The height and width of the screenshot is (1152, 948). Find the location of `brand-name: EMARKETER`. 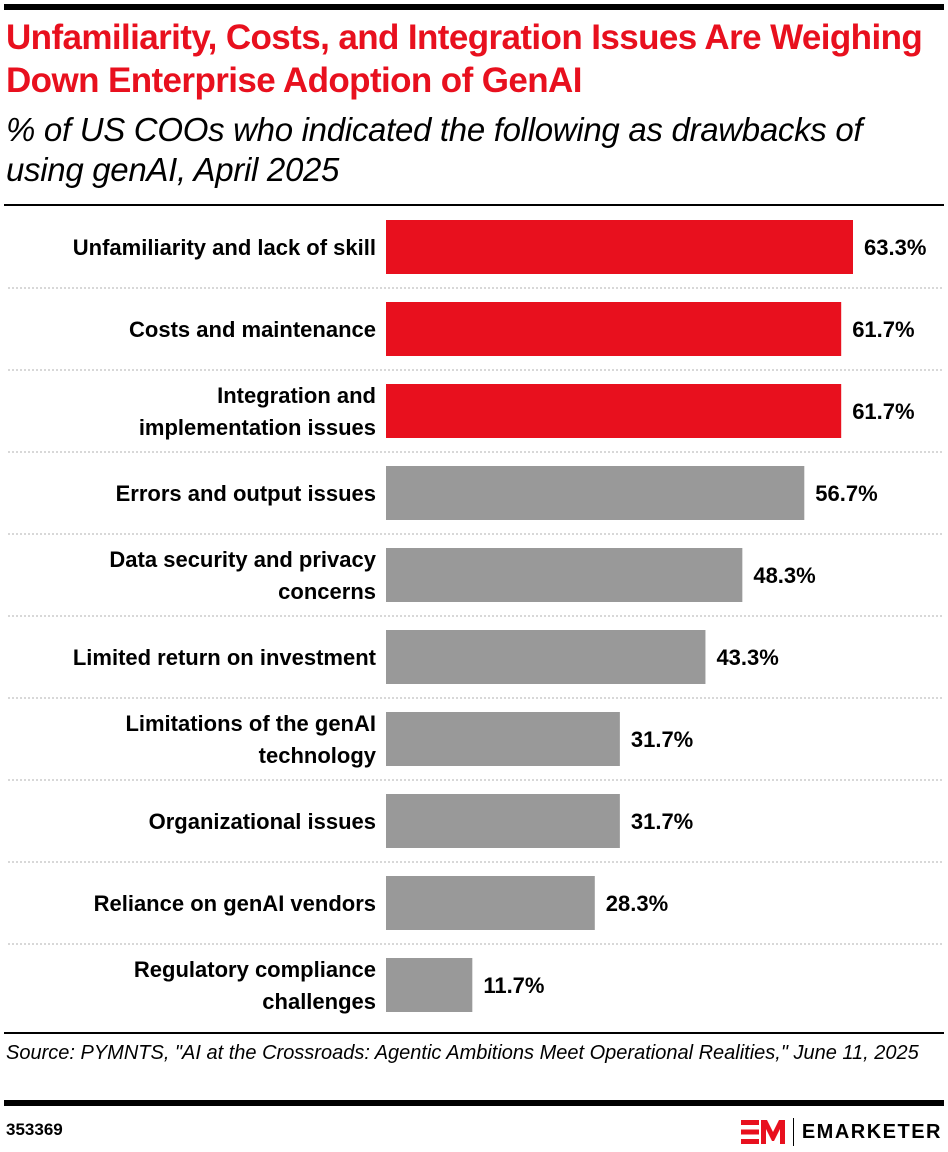

brand-name: EMARKETER is located at coordinates (871, 1131).